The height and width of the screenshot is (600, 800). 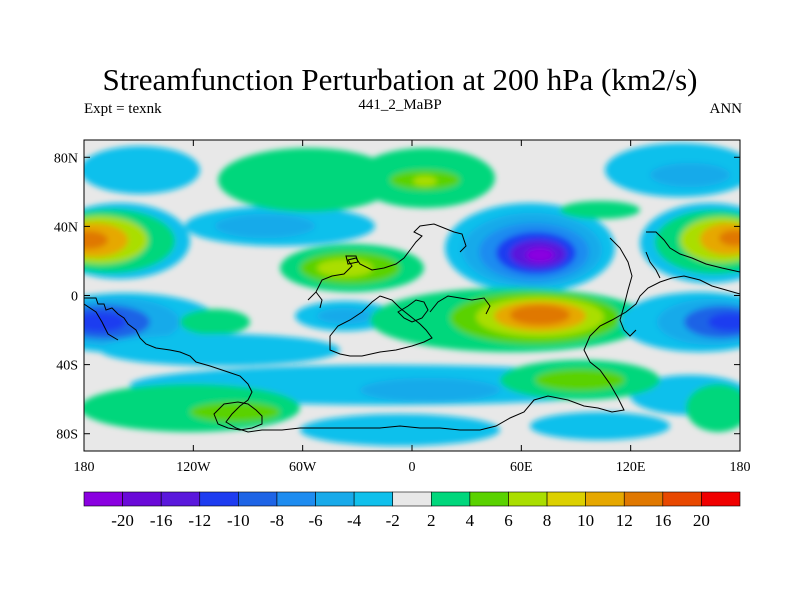 I want to click on colorbar-label: -6, so click(x=315, y=520).